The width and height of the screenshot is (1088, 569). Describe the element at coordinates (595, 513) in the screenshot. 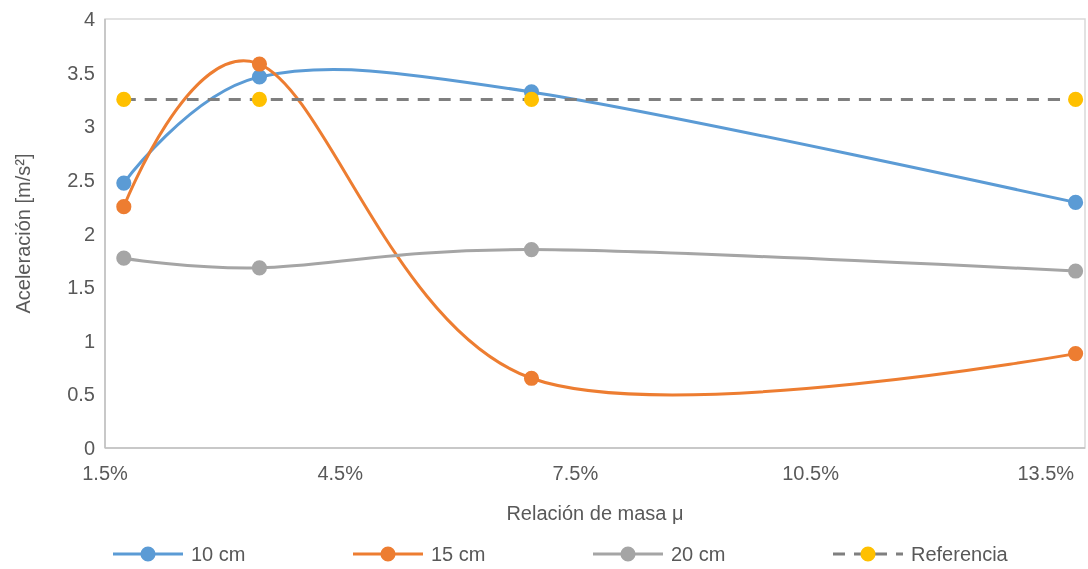

I see `x-axis-title: Relación de masa μ` at that location.